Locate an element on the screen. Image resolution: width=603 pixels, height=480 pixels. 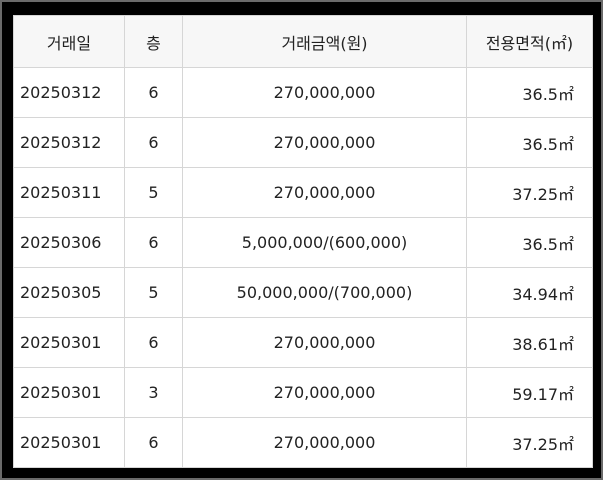
cell-floor: 3 is located at coordinates (153, 392).